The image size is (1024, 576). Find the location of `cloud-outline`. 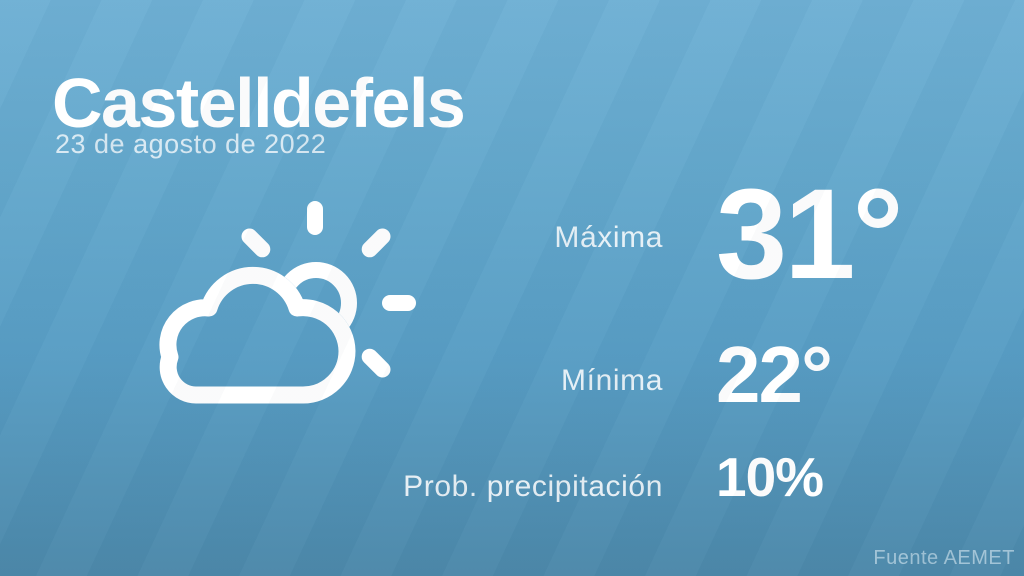

cloud-outline is located at coordinates (257, 335).